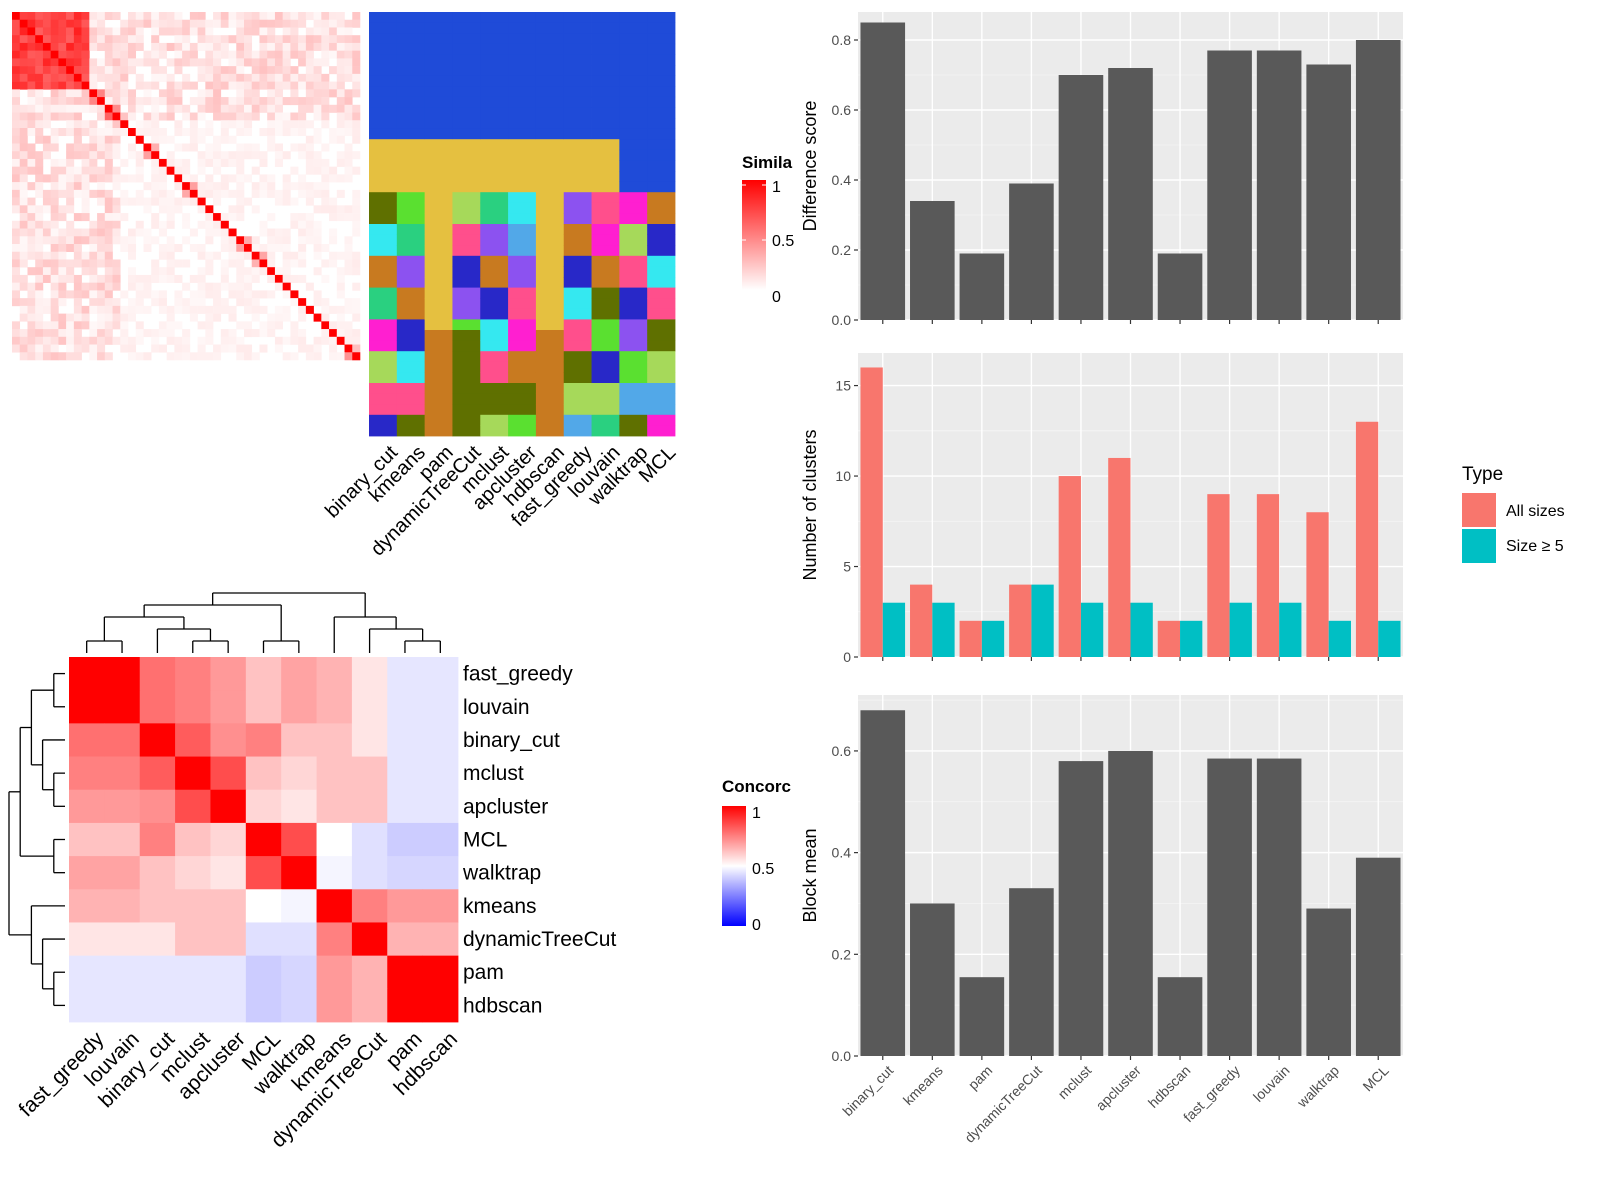  Describe the element at coordinates (633, 166) in the screenshot. I see `assignment-cell-walktrap` at that location.